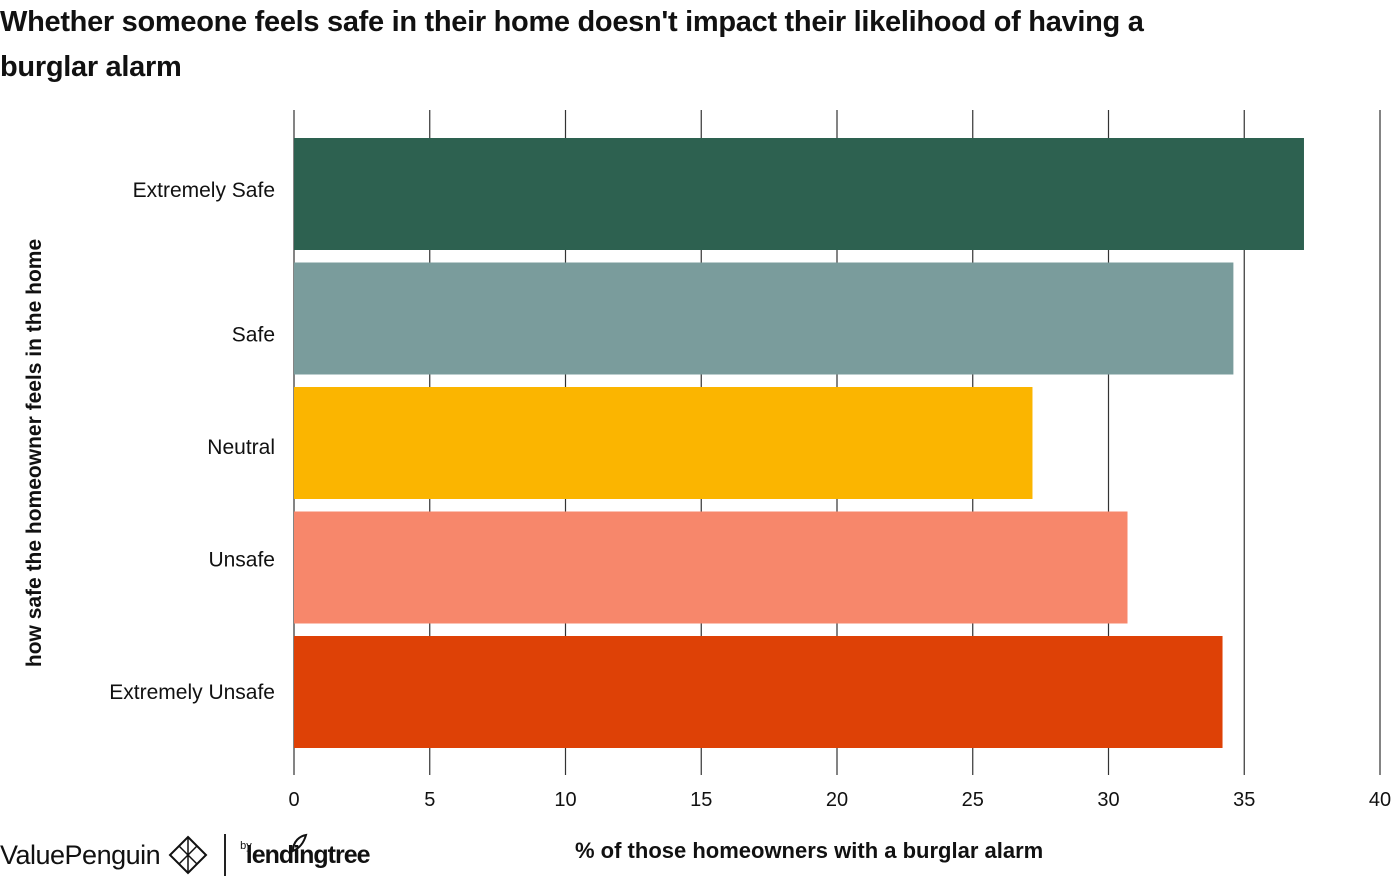 This screenshot has height=880, width=1400. Describe the element at coordinates (764, 318) in the screenshot. I see `bar-safe` at that location.